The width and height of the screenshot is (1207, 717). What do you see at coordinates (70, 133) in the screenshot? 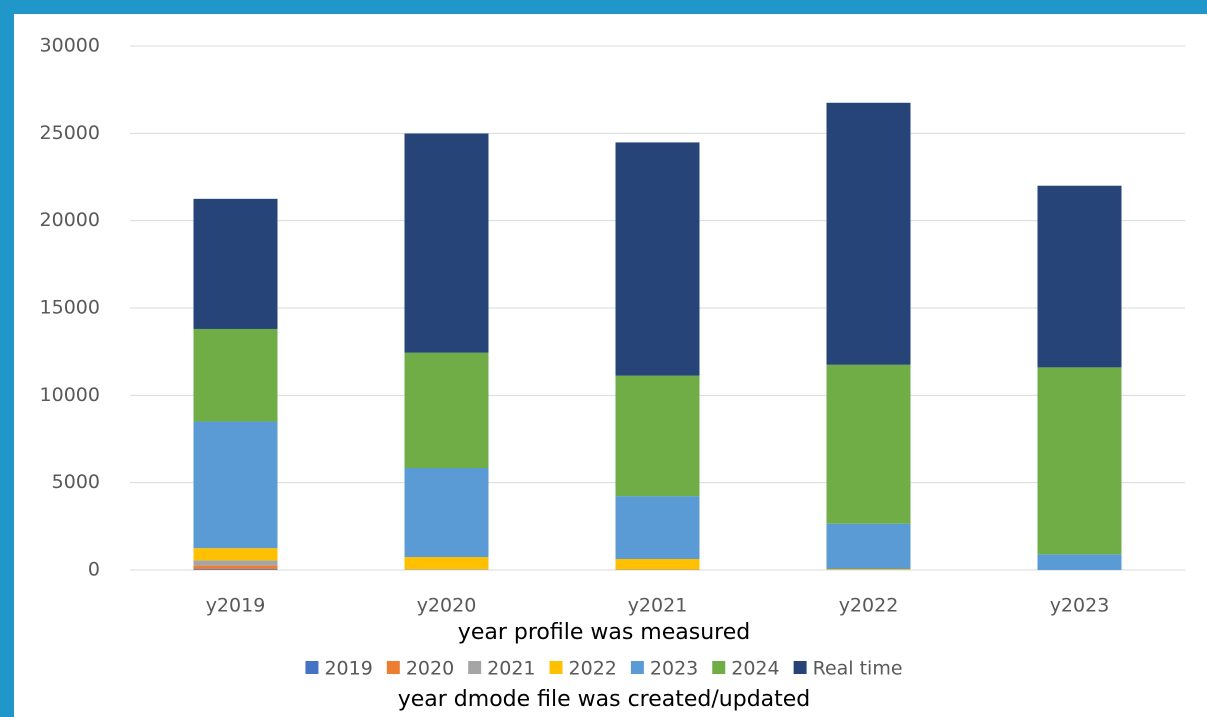
I see `y-tick-label: 25000` at bounding box center [70, 133].